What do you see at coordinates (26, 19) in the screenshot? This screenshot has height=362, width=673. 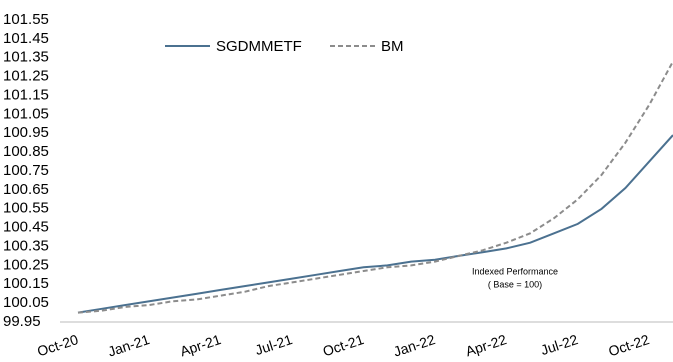 I see `y-tick-label: 101.55` at bounding box center [26, 19].